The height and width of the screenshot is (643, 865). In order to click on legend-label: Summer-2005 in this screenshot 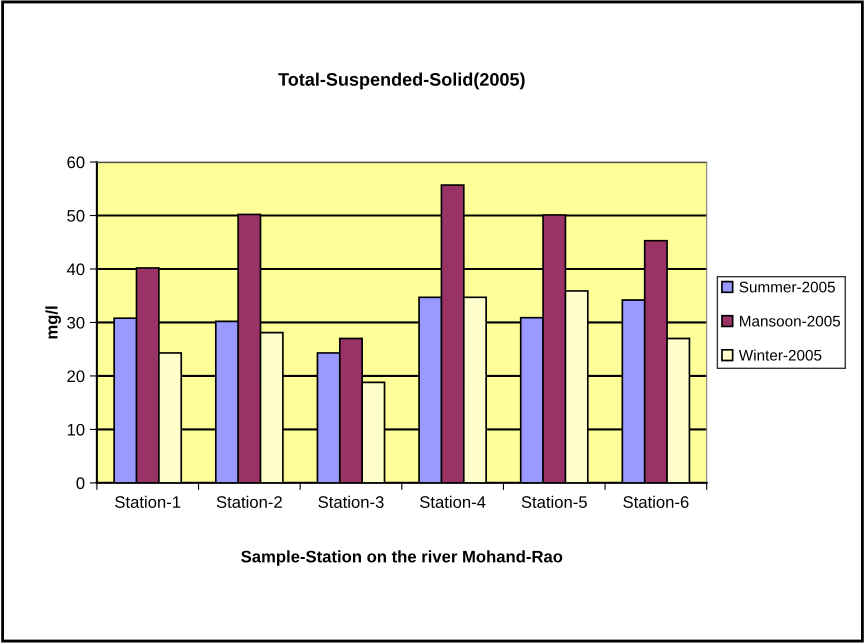, I will do `click(787, 287)`.